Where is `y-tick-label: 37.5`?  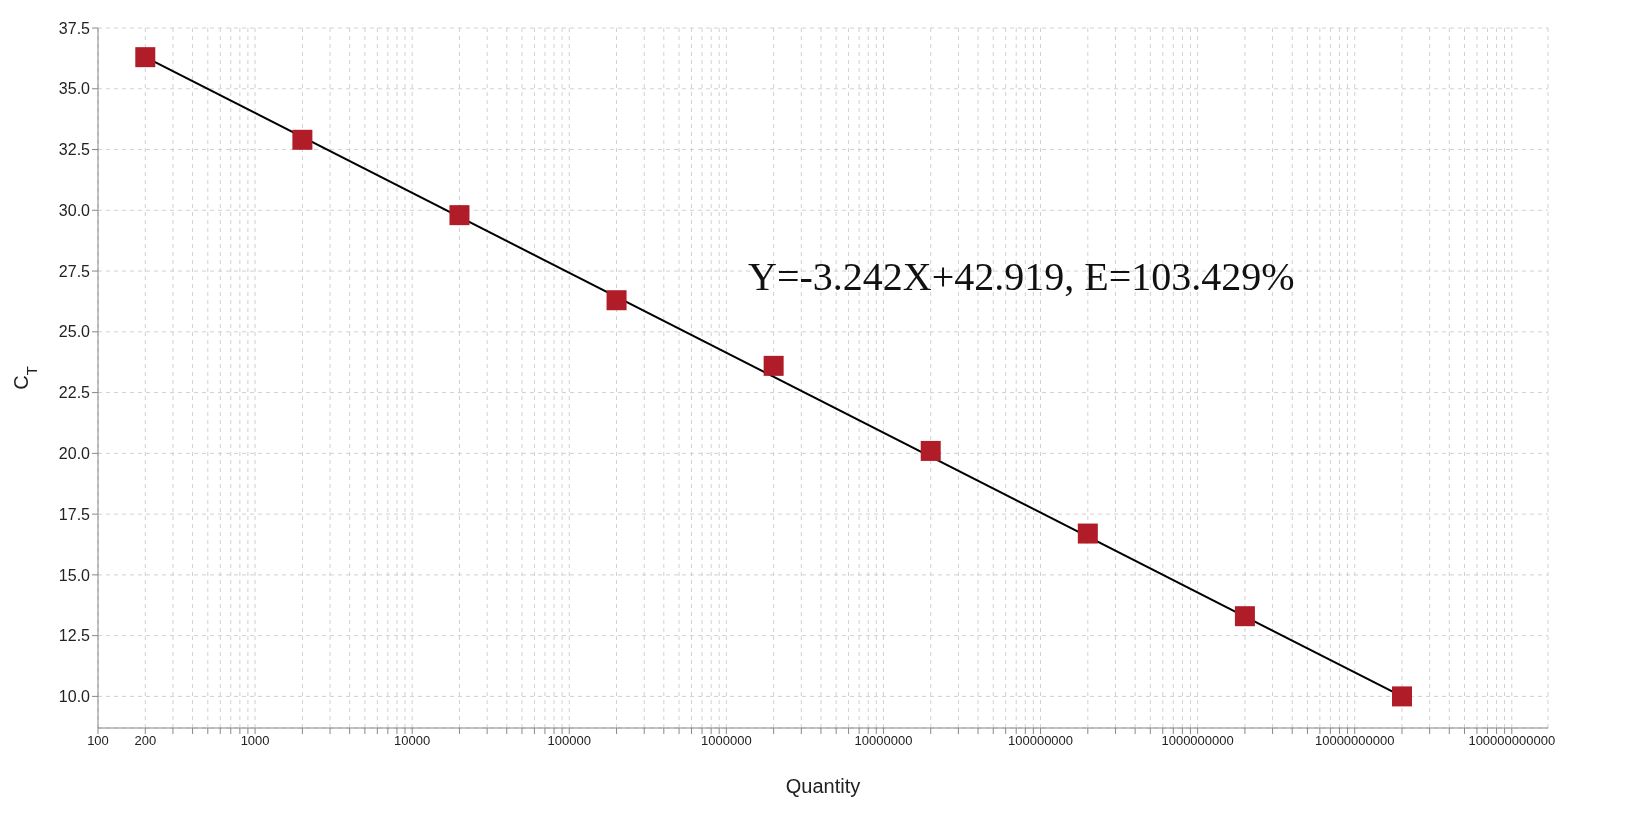
y-tick-label: 37.5 is located at coordinates (74, 28).